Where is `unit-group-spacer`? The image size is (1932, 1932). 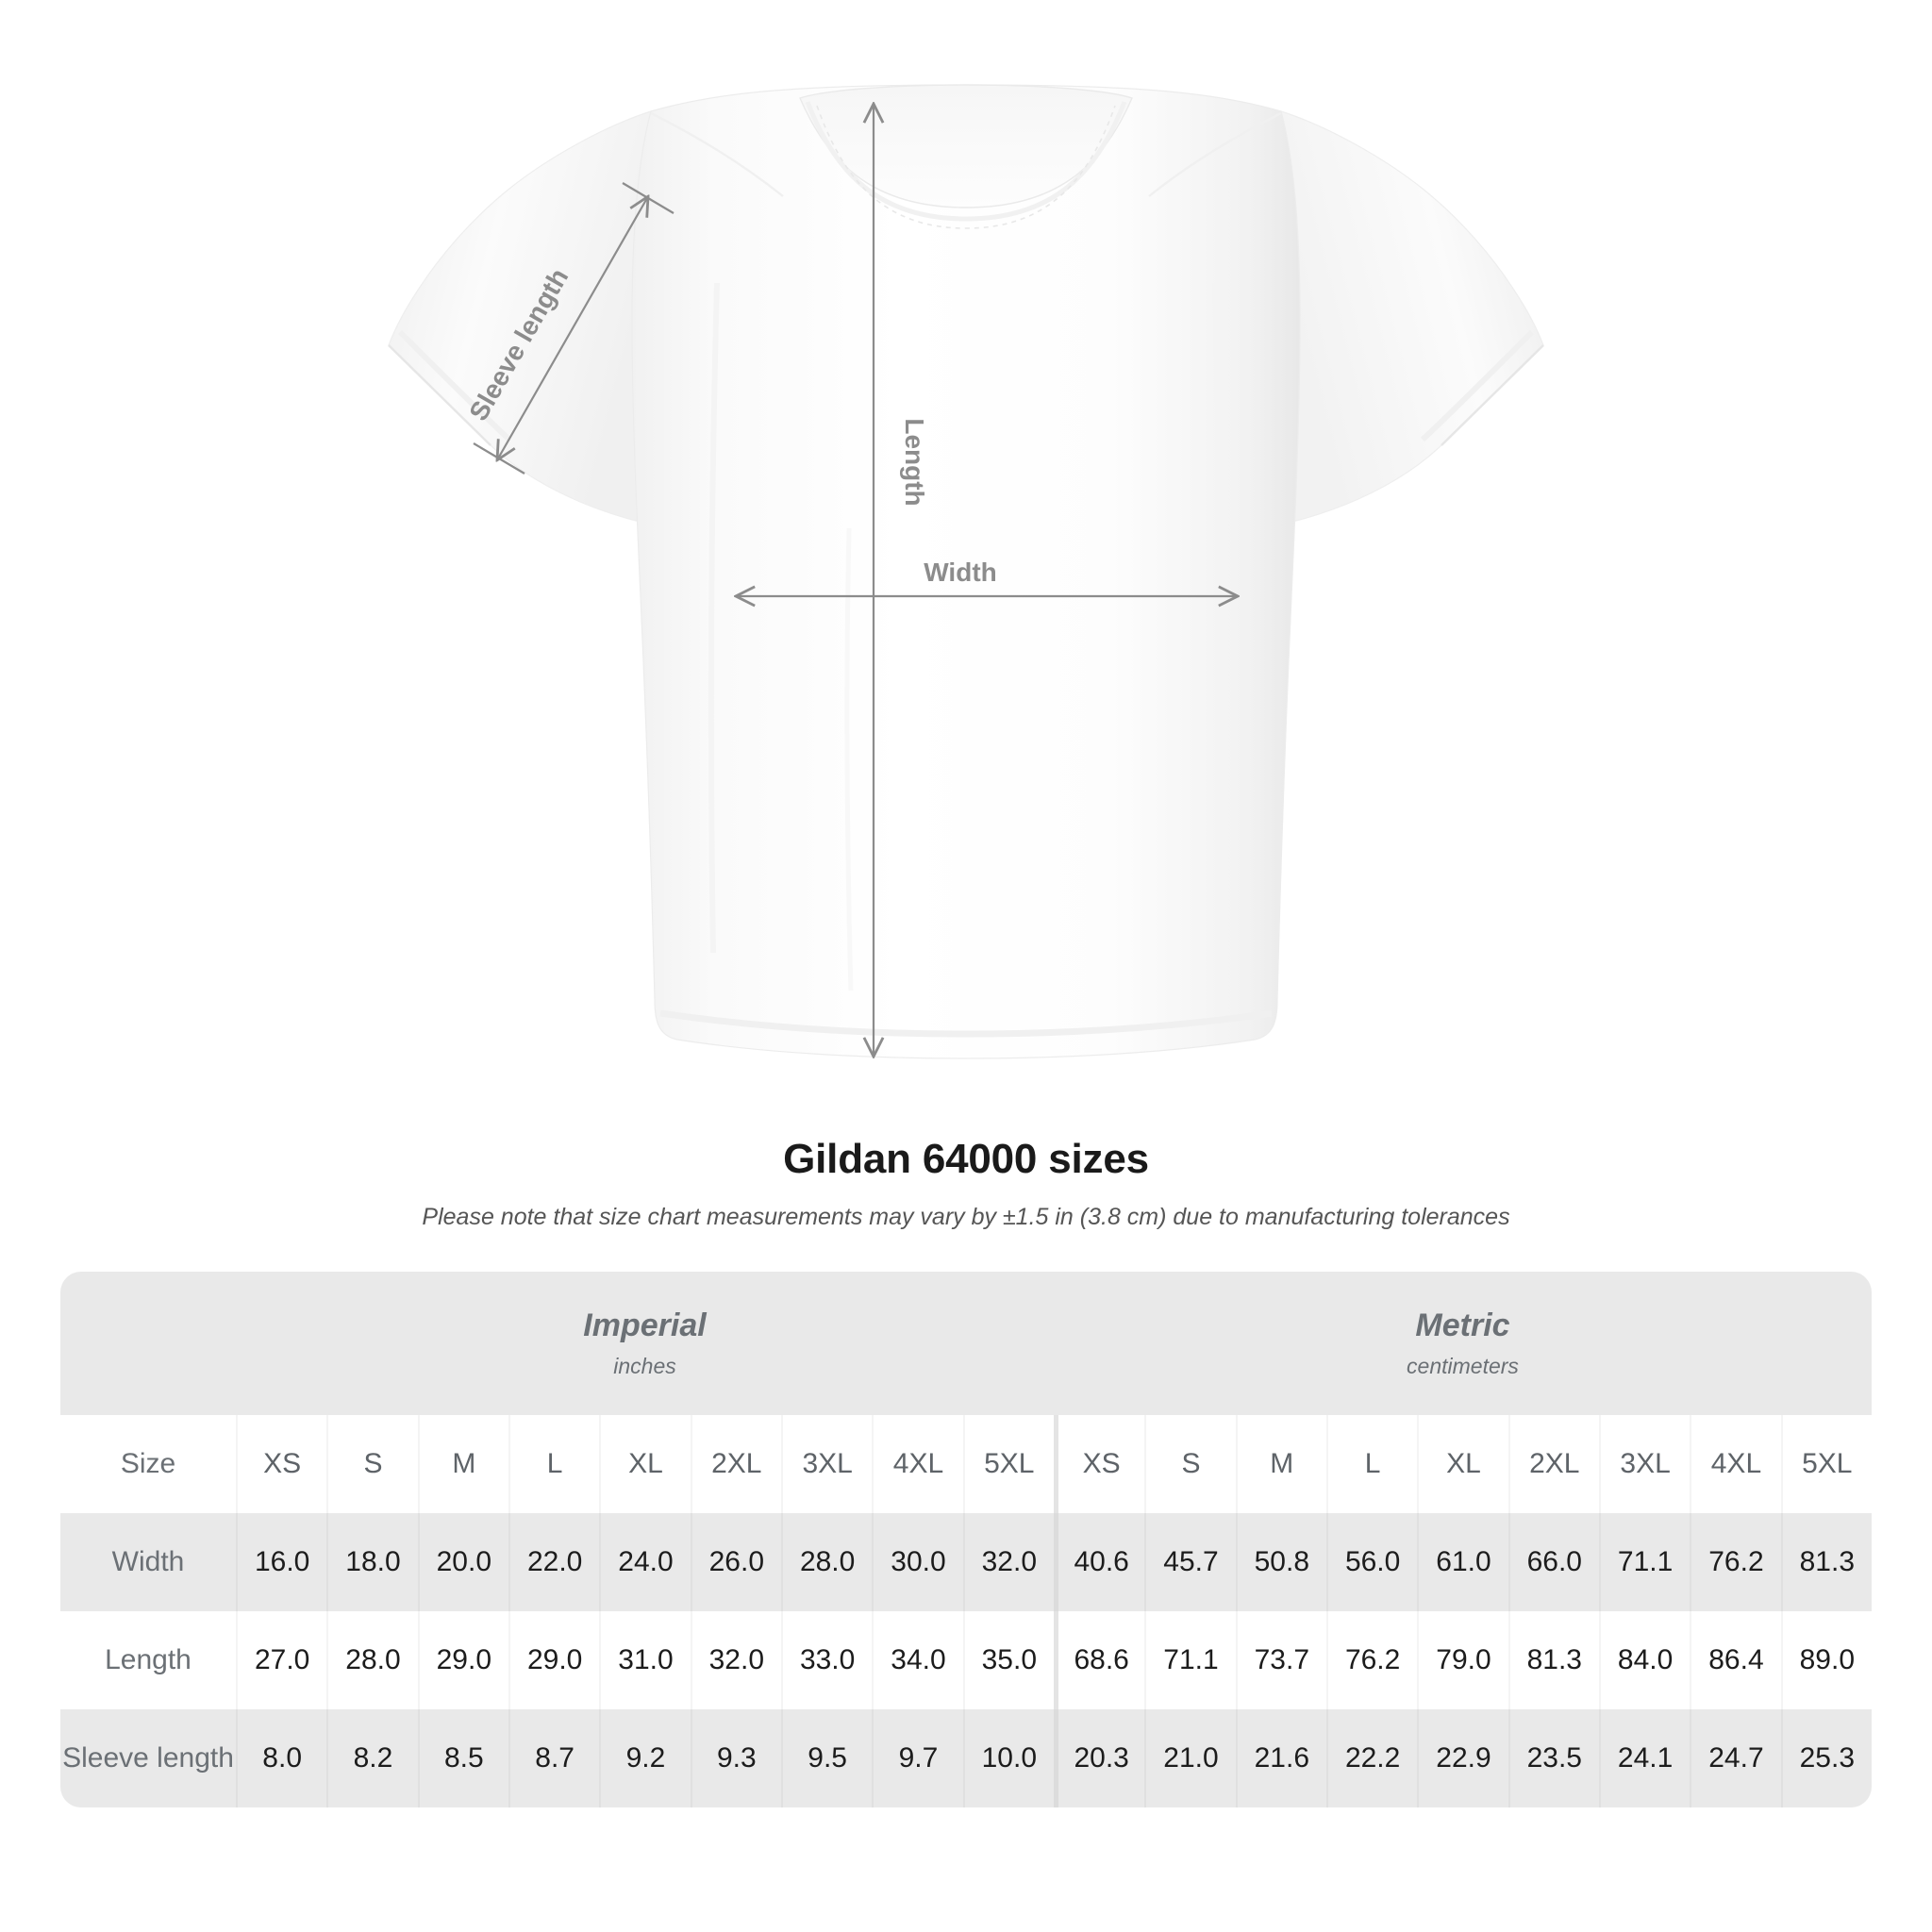
unit-group-spacer is located at coordinates (148, 1343).